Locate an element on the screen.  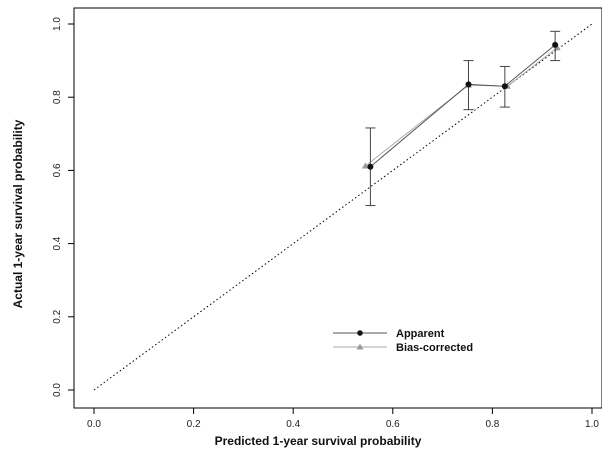
x-axis-ticks: 0.0 0.2 0.4 0.6 0.8 1.0 is located at coordinates (343, 419).